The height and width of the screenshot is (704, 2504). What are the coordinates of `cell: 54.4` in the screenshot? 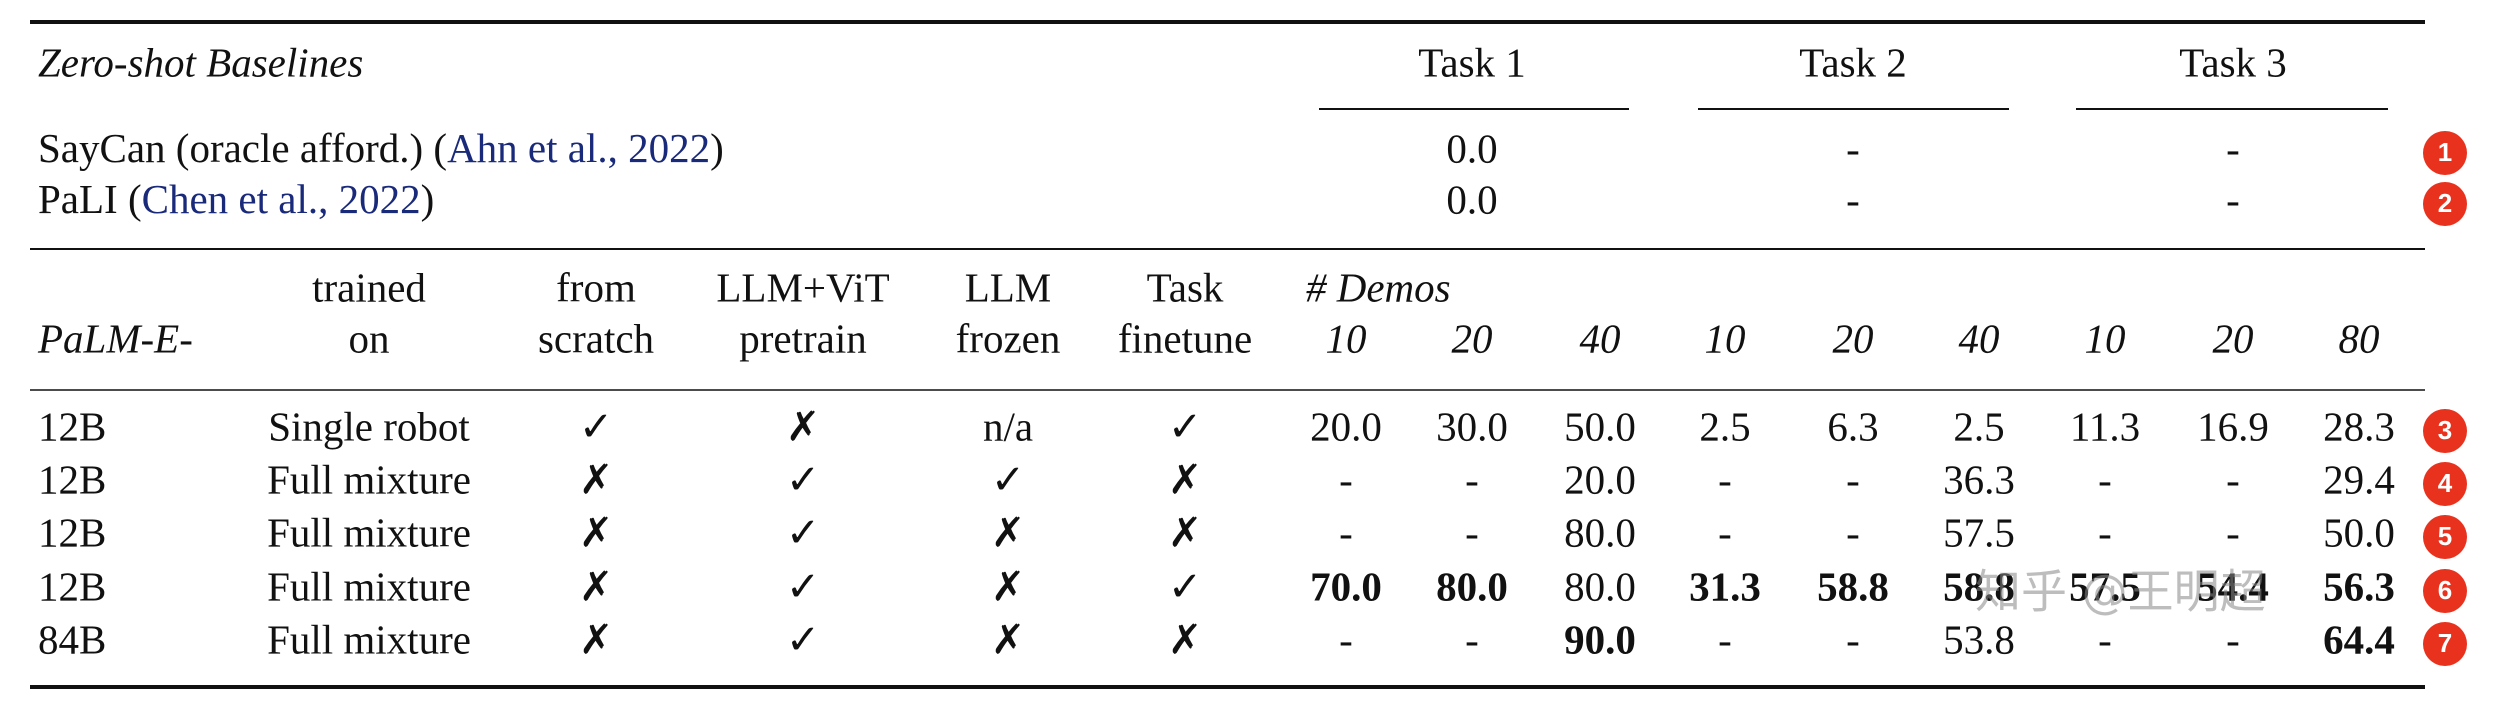 It's located at (2233, 586).